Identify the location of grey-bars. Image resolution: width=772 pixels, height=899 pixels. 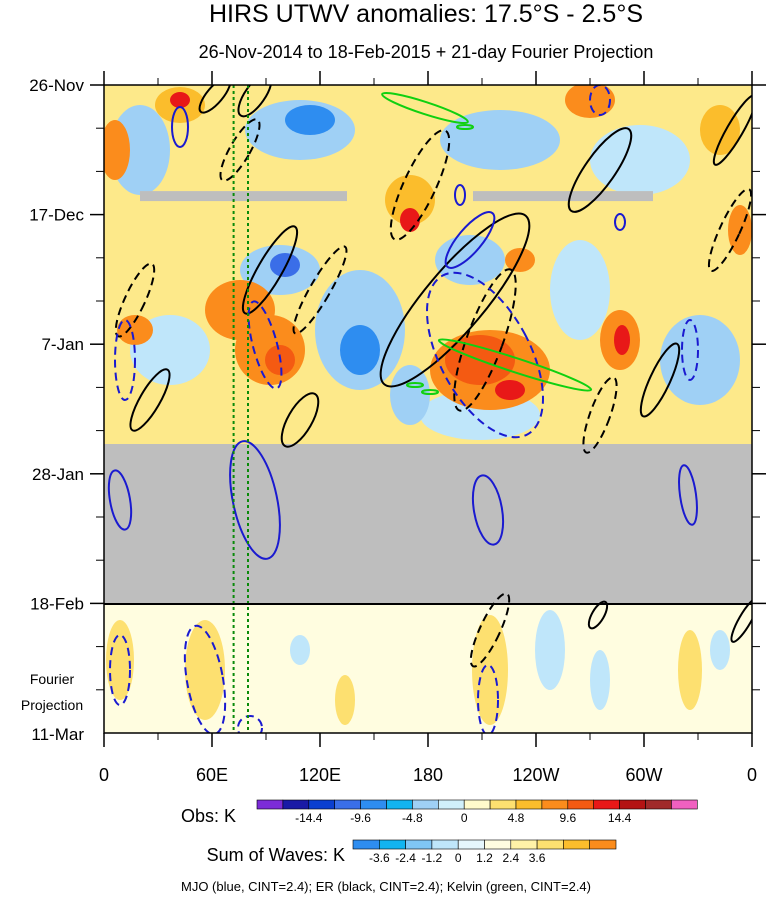
(396, 196).